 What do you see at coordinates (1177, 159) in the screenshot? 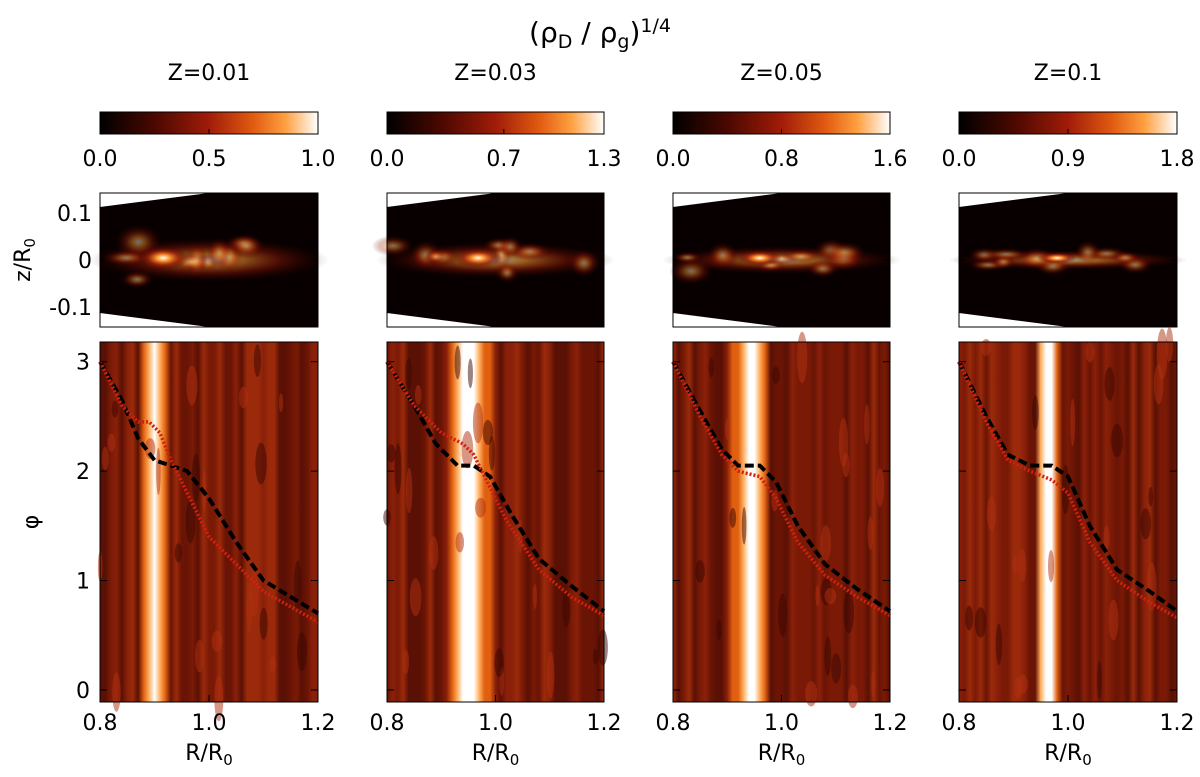
I see `colorbar-tick-label: 1.8` at bounding box center [1177, 159].